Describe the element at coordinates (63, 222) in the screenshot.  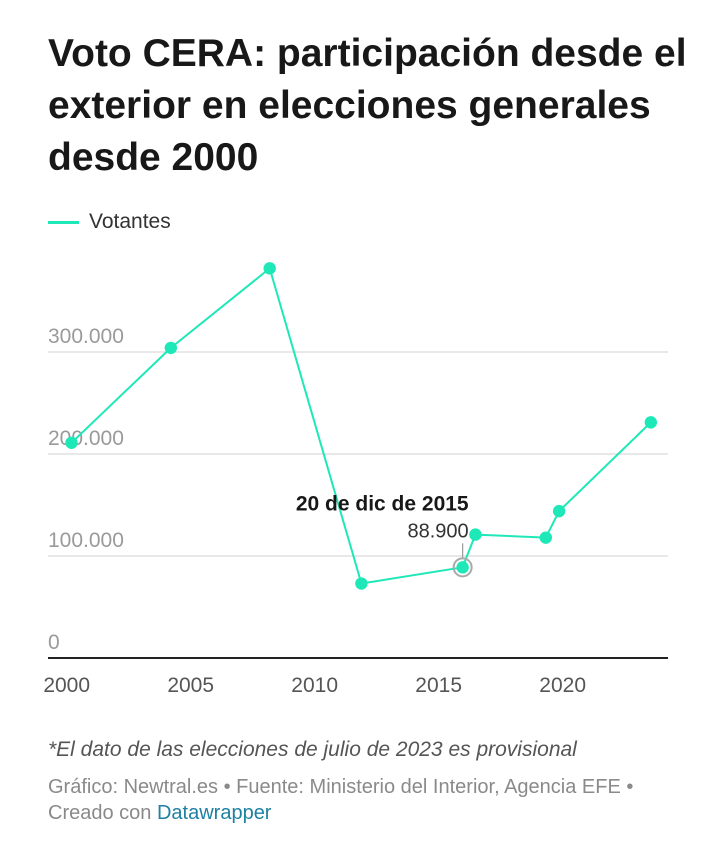
I see `legend-swatch` at that location.